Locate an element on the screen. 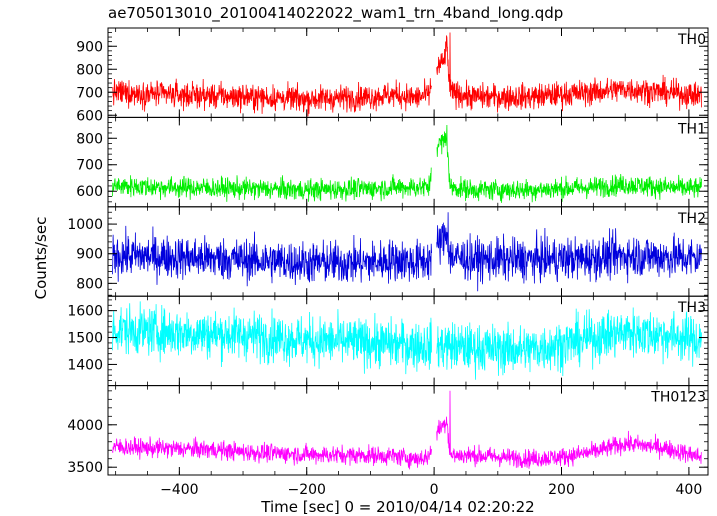  x-tick-label: −400 is located at coordinates (179, 490).